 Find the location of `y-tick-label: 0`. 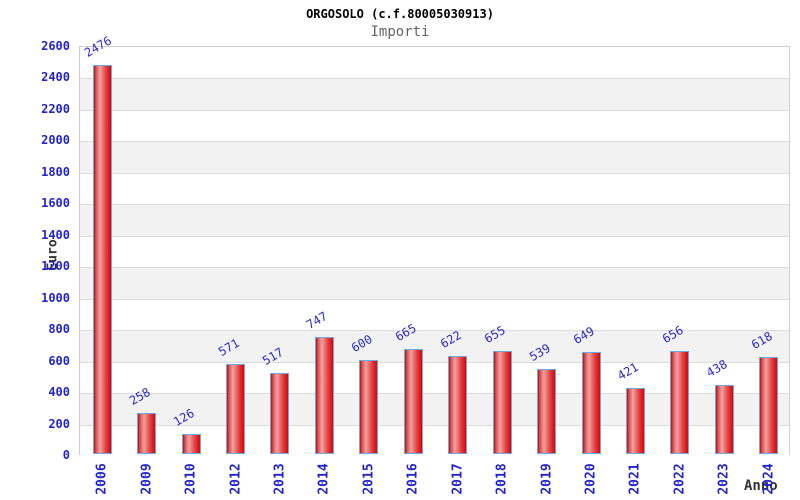

y-tick-label: 0 is located at coordinates (66, 455).